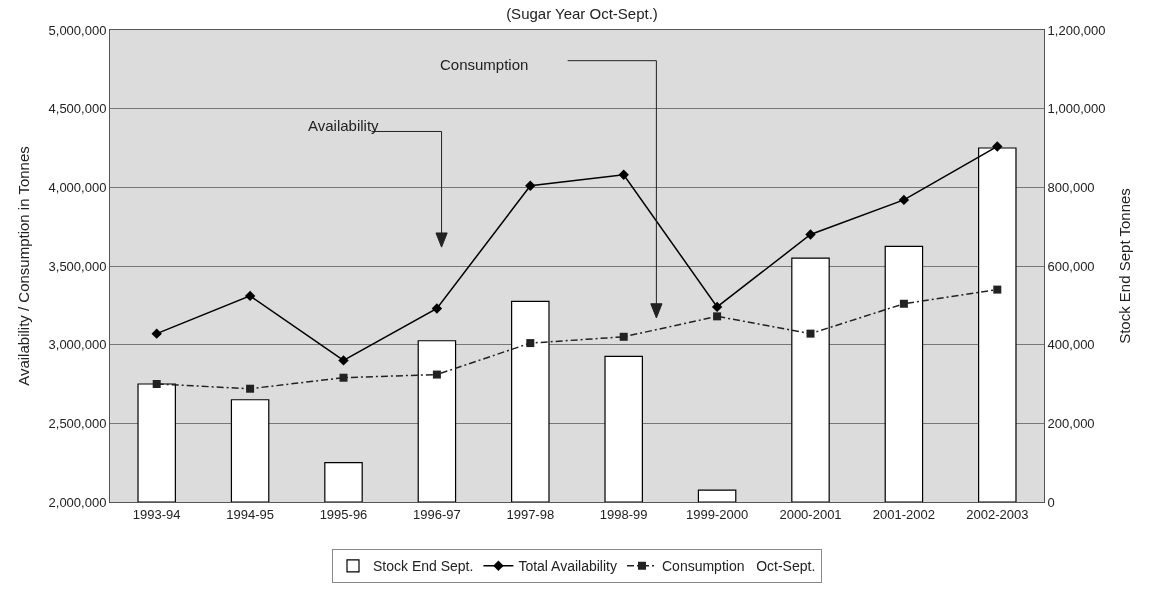 The width and height of the screenshot is (1164, 595). What do you see at coordinates (1051, 502) in the screenshot?
I see `y2-tick-label: 0` at bounding box center [1051, 502].